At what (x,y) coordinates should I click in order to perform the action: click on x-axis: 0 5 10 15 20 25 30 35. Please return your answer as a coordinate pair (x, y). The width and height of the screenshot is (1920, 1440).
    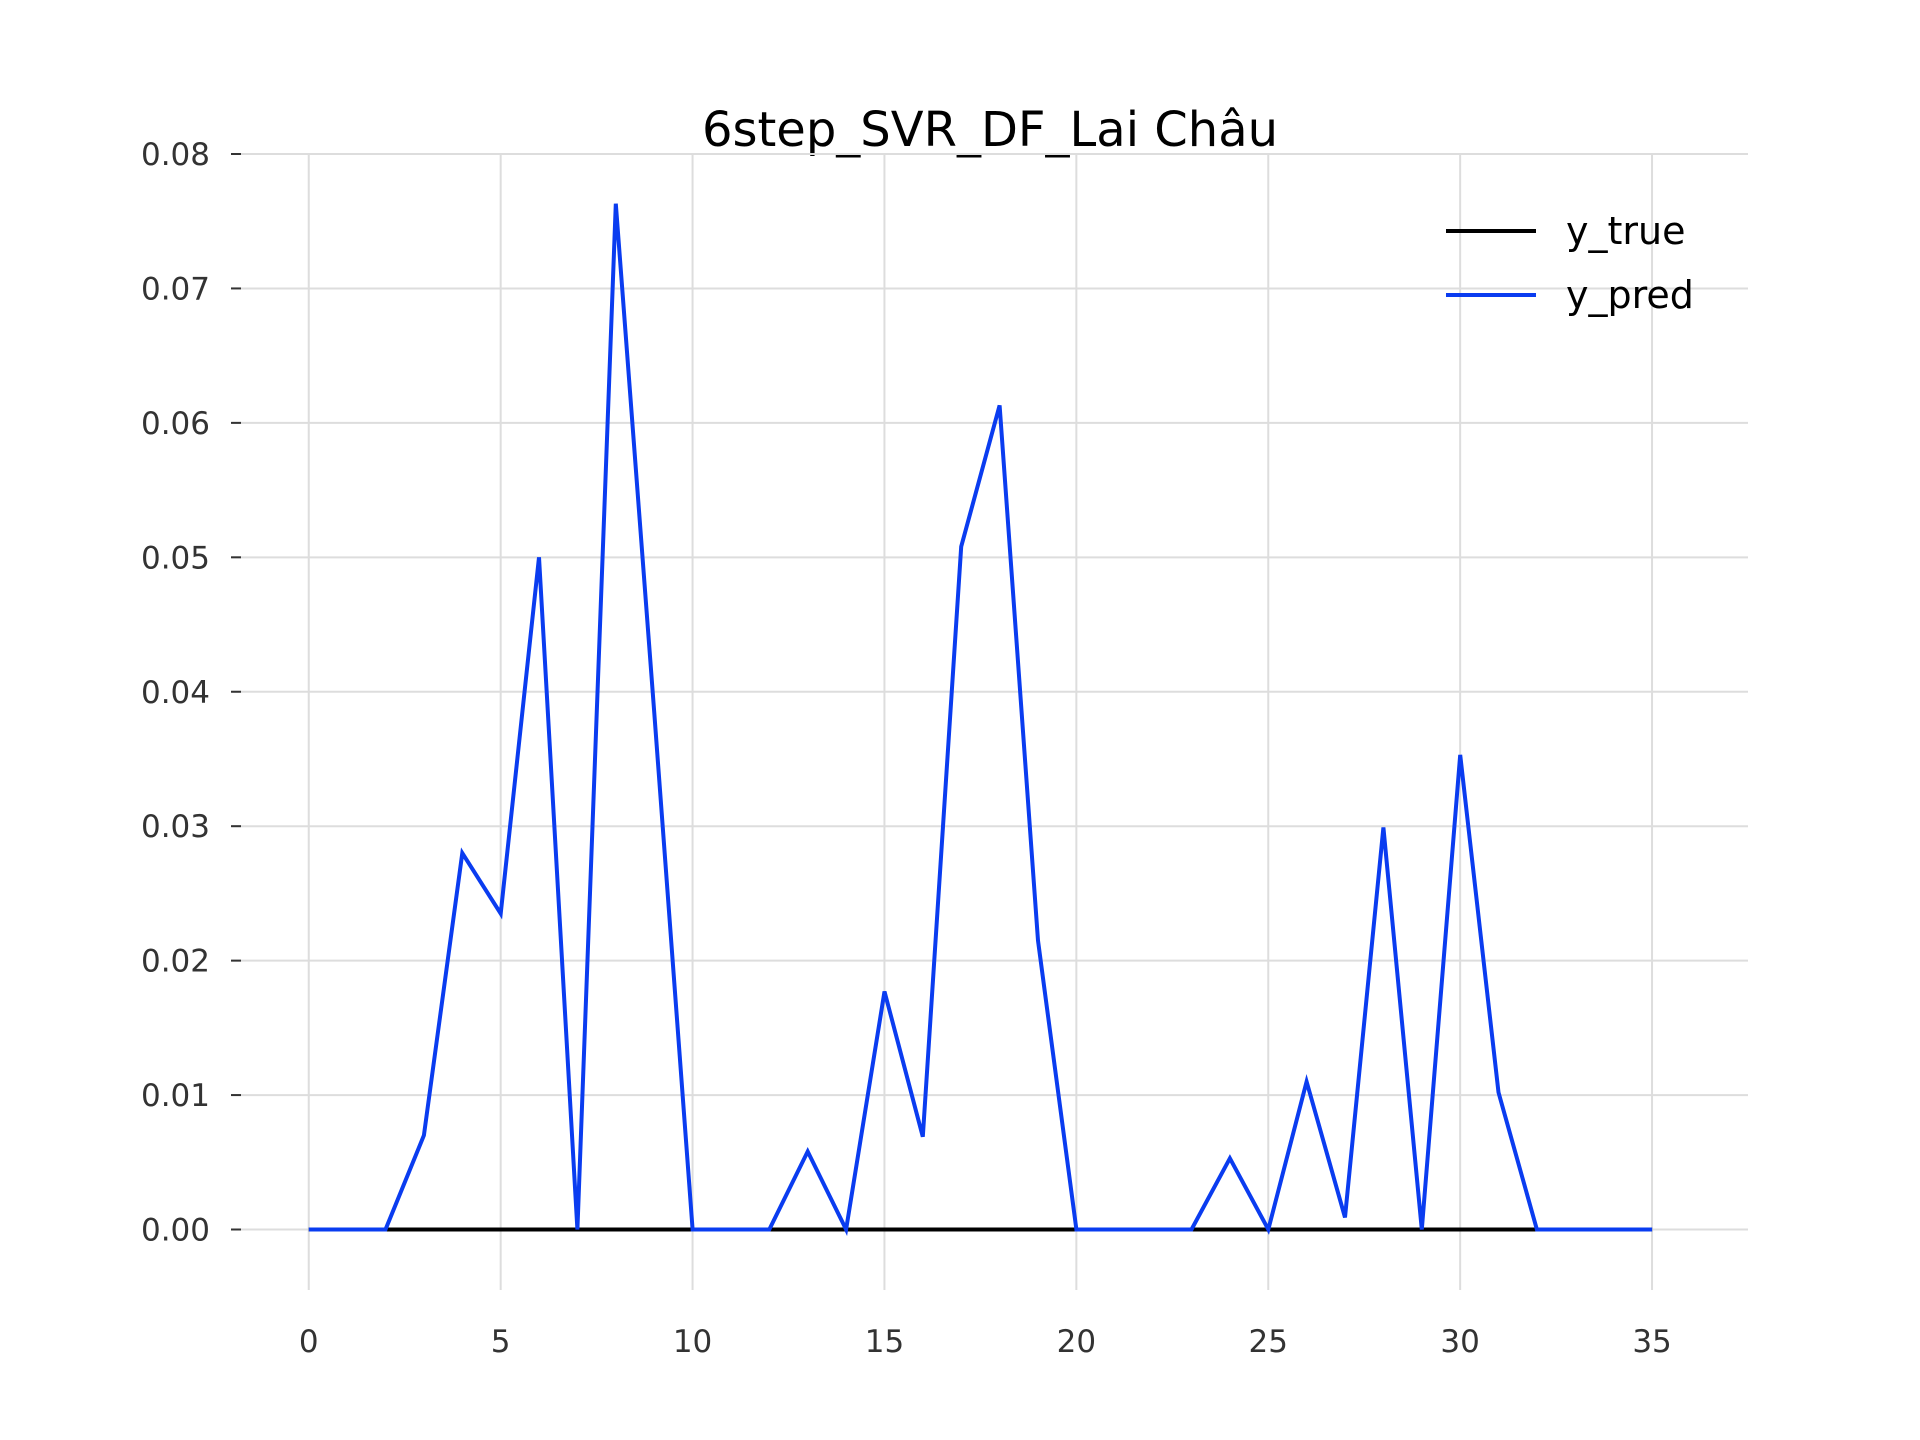
    Looking at the image, I should click on (985, 1342).